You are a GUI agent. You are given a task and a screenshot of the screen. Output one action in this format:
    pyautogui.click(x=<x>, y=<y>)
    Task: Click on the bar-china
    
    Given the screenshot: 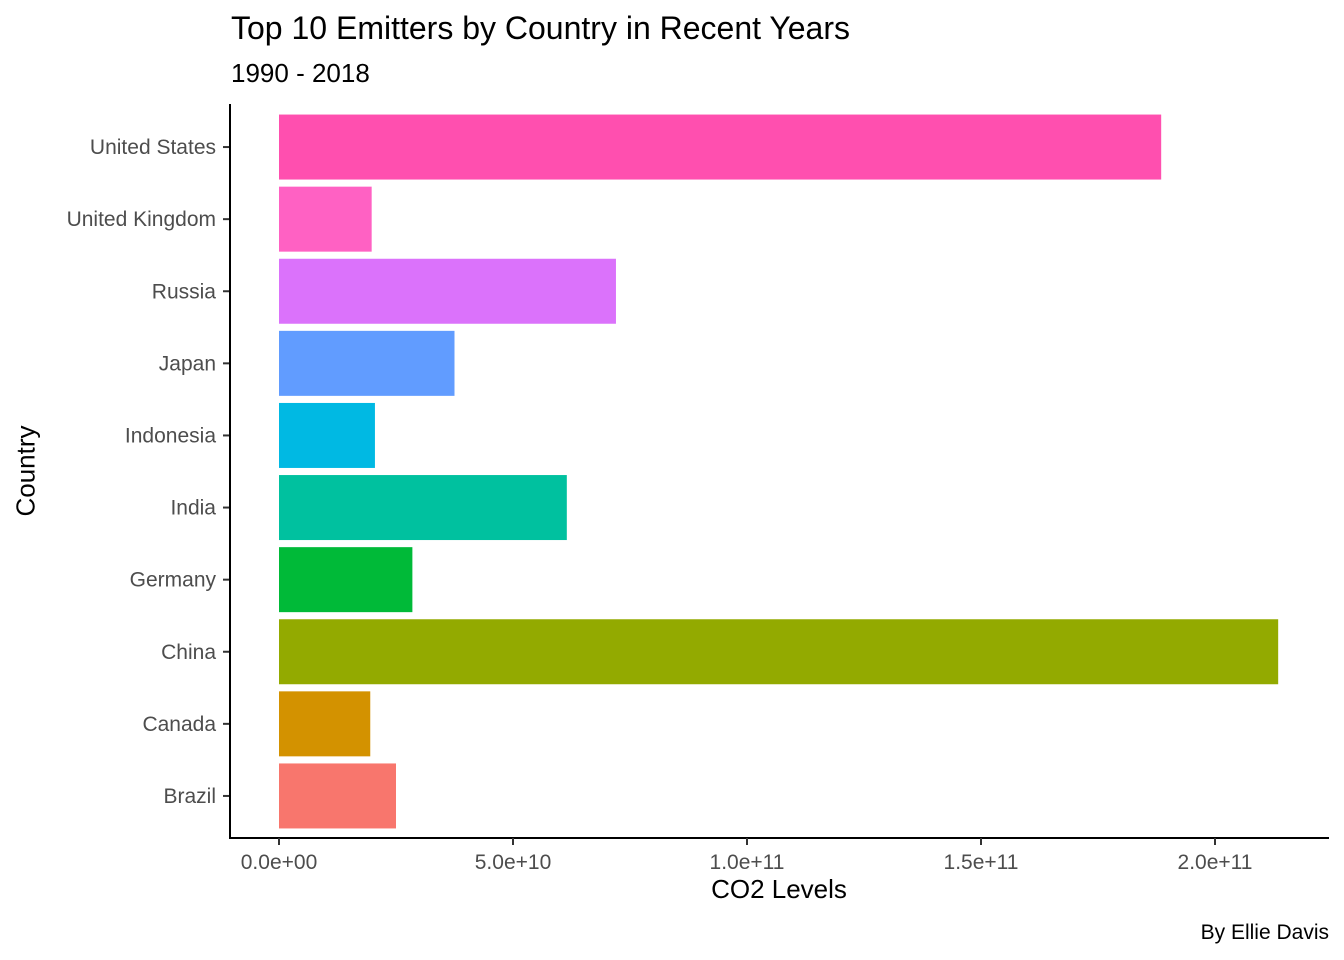 What is the action you would take?
    pyautogui.click(x=779, y=652)
    